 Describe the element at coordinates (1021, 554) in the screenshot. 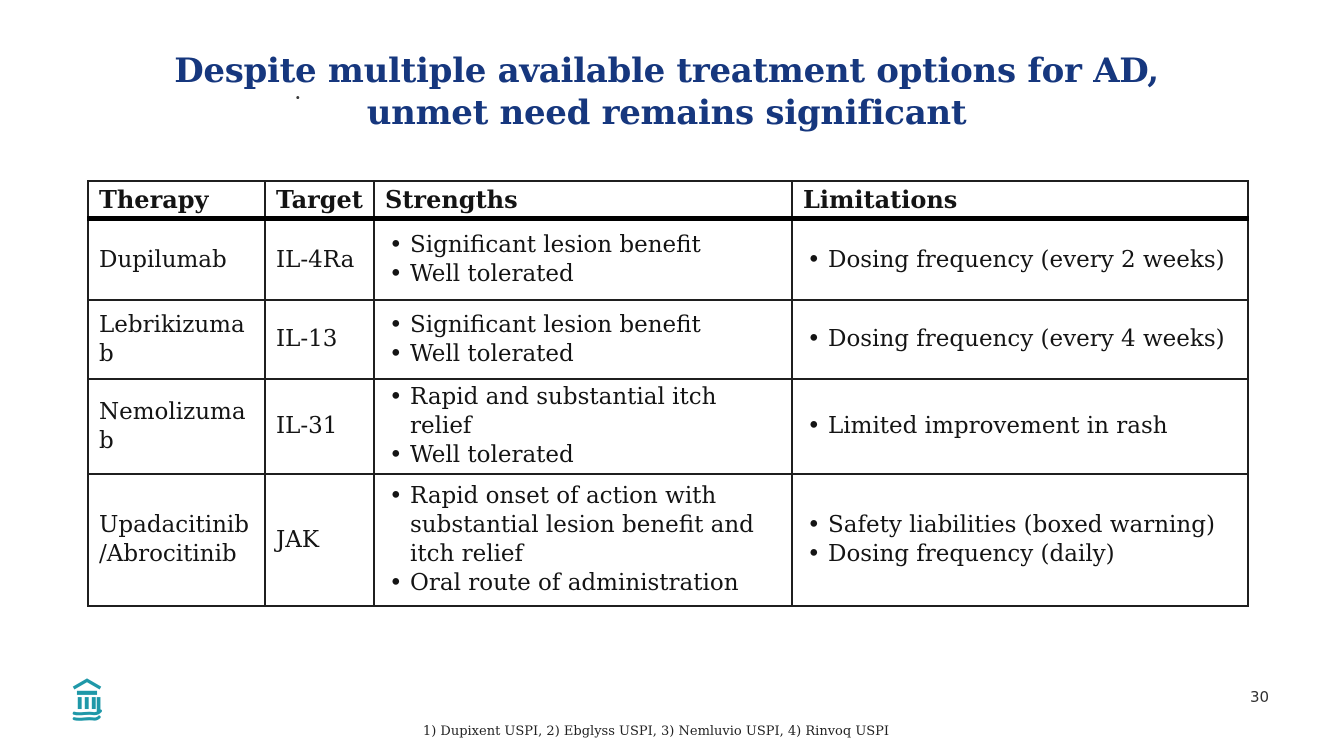

I see `bullet-item: Dosing frequency (daily)` at that location.